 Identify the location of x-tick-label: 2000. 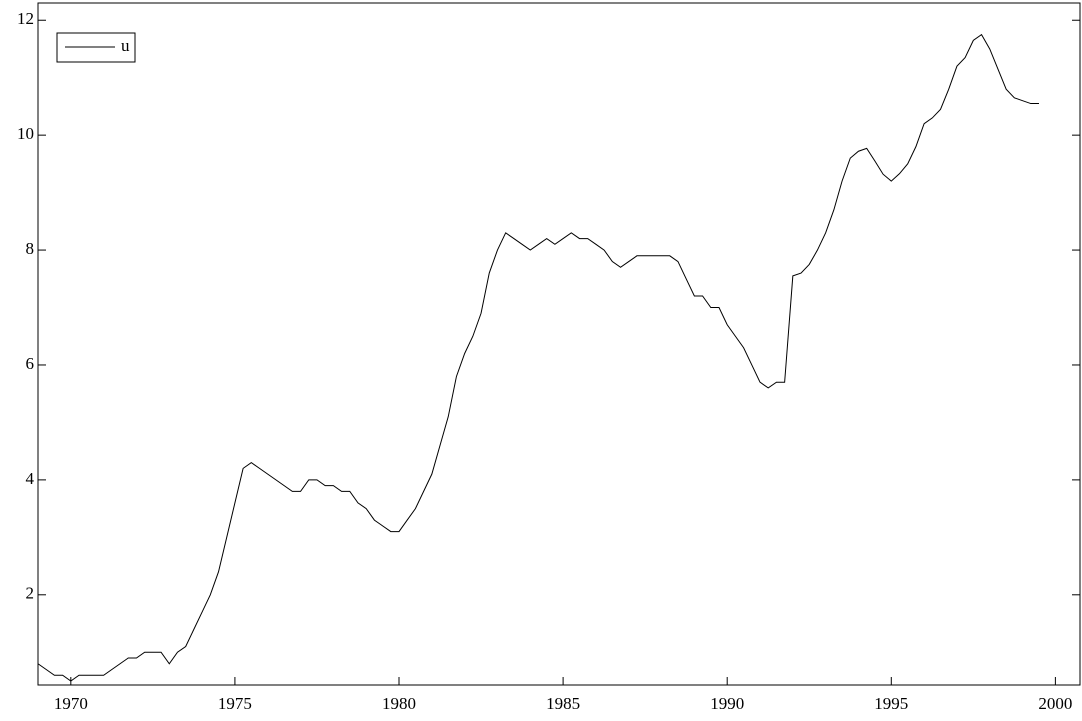
(1055, 703).